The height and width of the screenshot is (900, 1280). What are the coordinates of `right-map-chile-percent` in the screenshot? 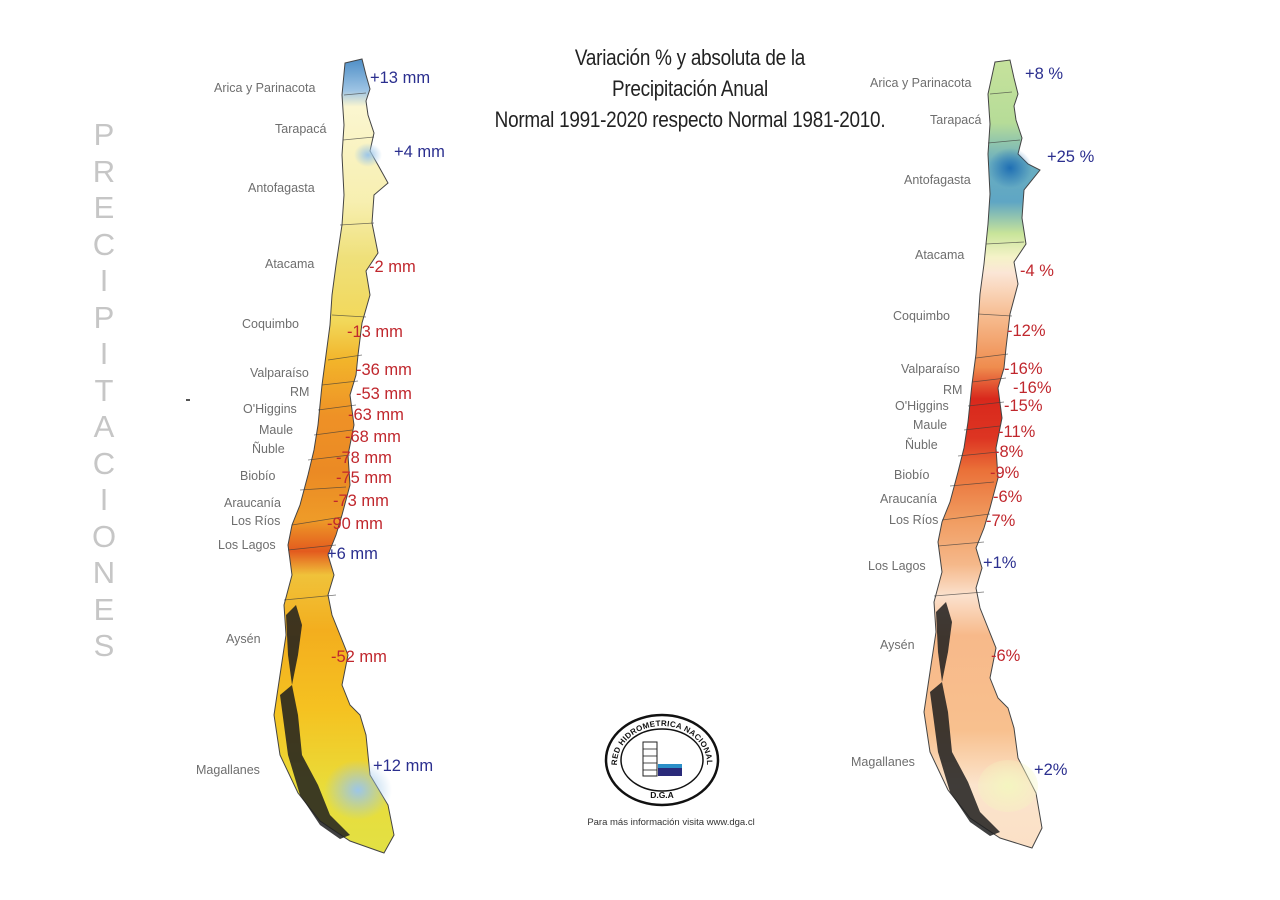 It's located at (983, 454).